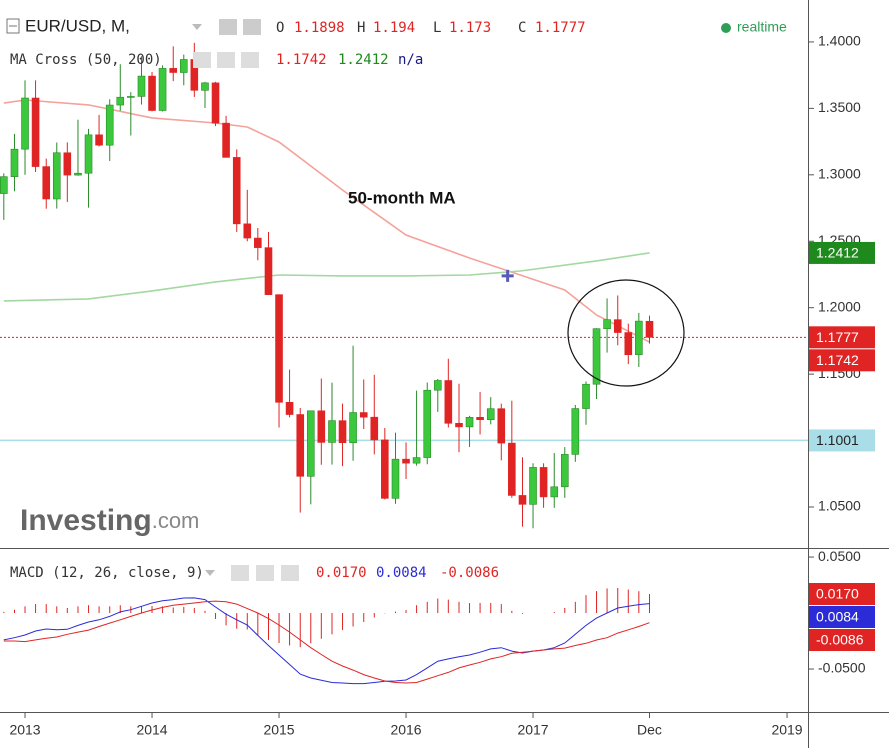 The width and height of the screenshot is (889, 748). Describe the element at coordinates (326, 642) in the screenshot. I see `macd-line` at that location.